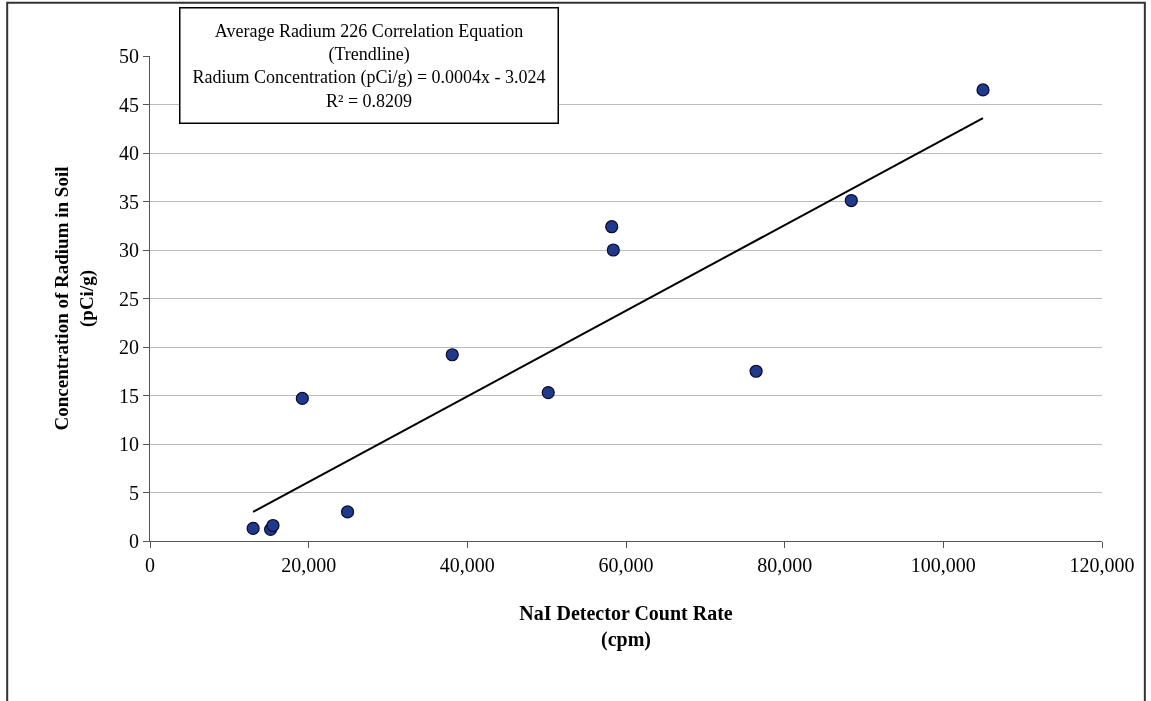 This screenshot has width=1151, height=701. Describe the element at coordinates (467, 565) in the screenshot. I see `x-tick-label: 40,000` at that location.